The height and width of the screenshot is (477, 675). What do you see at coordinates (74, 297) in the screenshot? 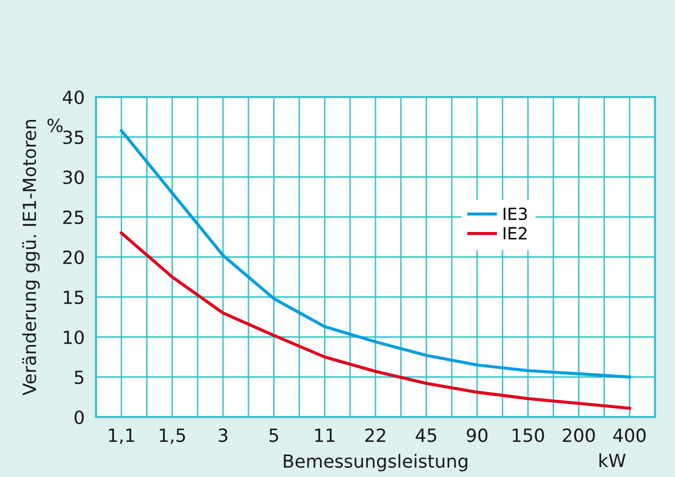
I see `y-tick-label: 15` at bounding box center [74, 297].